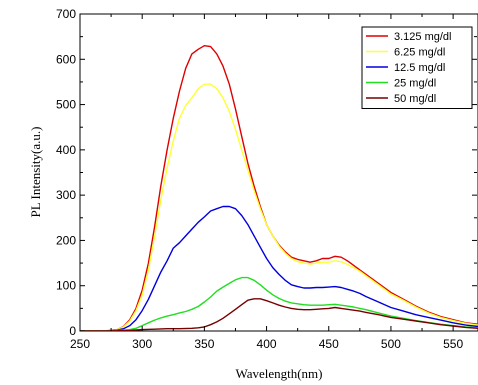 Image resolution: width=478 pixels, height=385 pixels. I want to click on y-axis-title: PL Intensity(a.u.), so click(35, 172).